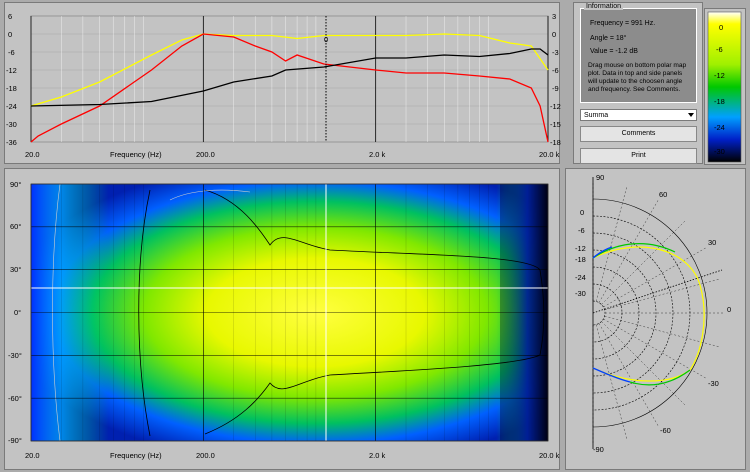  What do you see at coordinates (604, 6) in the screenshot?
I see `information-title: Information` at bounding box center [604, 6].